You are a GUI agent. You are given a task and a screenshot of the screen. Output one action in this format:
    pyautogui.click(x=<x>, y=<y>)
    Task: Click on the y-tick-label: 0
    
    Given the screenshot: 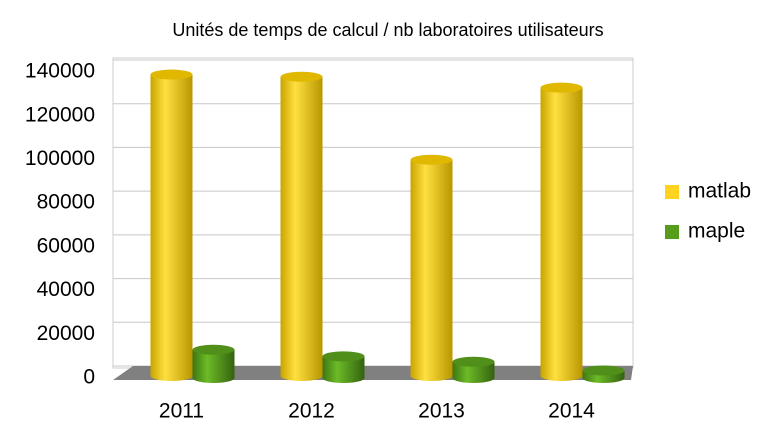 What is the action you would take?
    pyautogui.click(x=89, y=377)
    